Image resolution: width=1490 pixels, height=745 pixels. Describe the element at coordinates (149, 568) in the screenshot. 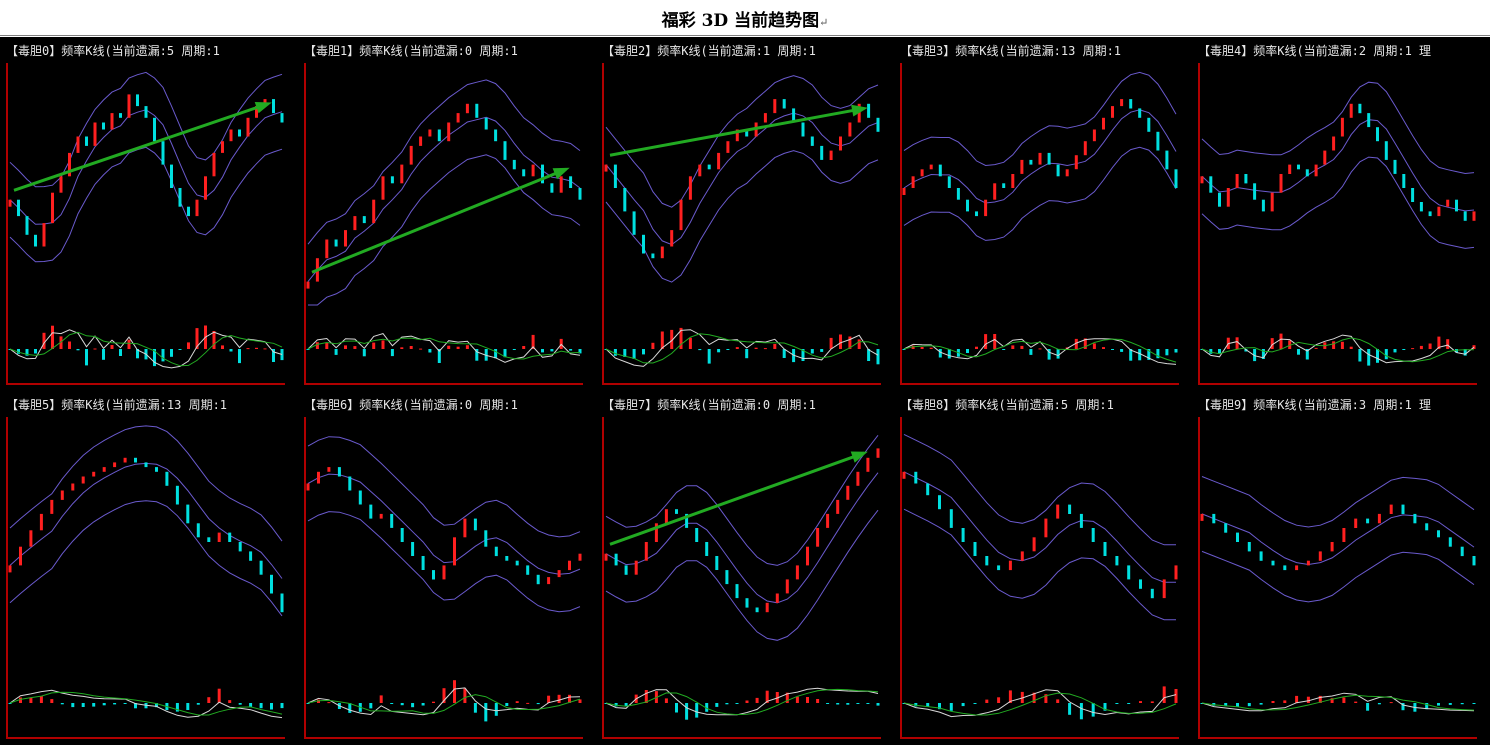

I see `chart-panel-5: 【毒胆5】频率K线(当前遗漏:13 周期:1` at that location.